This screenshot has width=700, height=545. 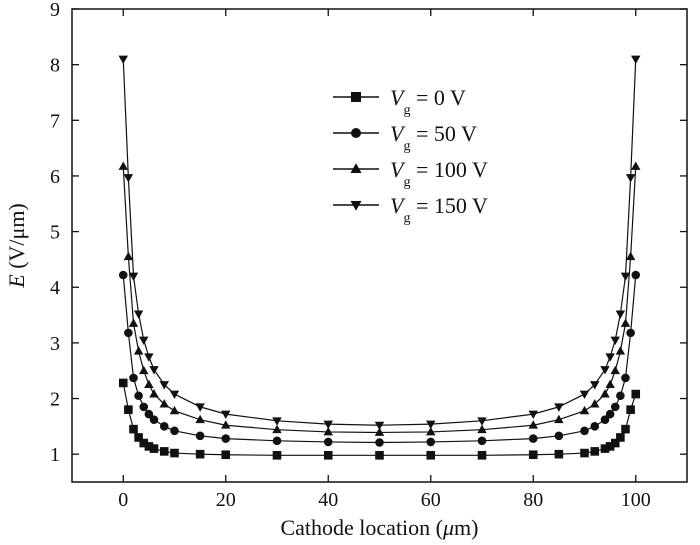 I want to click on x-axis-title: Cathode location (μm), so click(x=379, y=527).